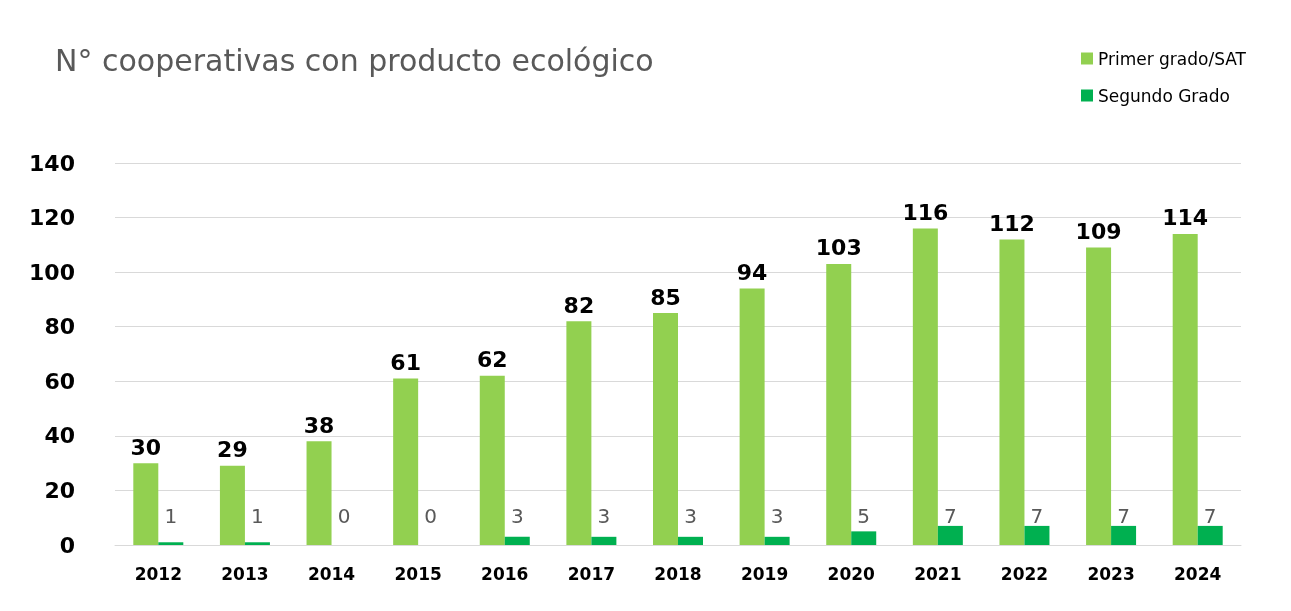  I want to click on x-tick-label: 2019, so click(764, 573).